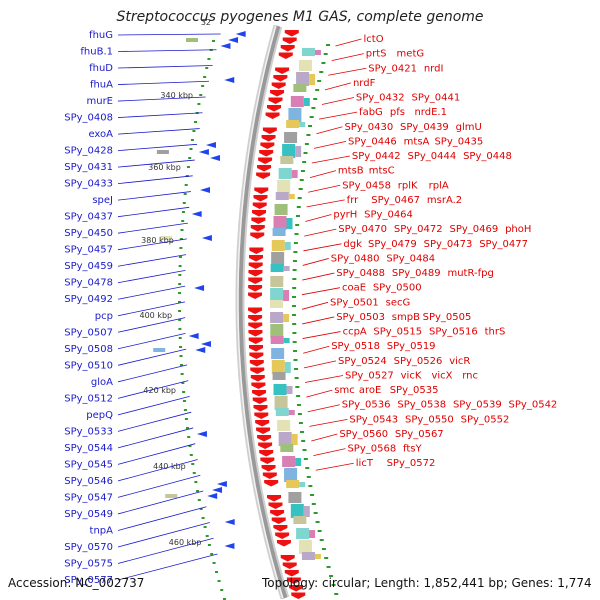 This screenshot has height=600, width=600. What do you see at coordinates (88, 283) in the screenshot?
I see `left-gene-label: SPy_0478` at bounding box center [88, 283].